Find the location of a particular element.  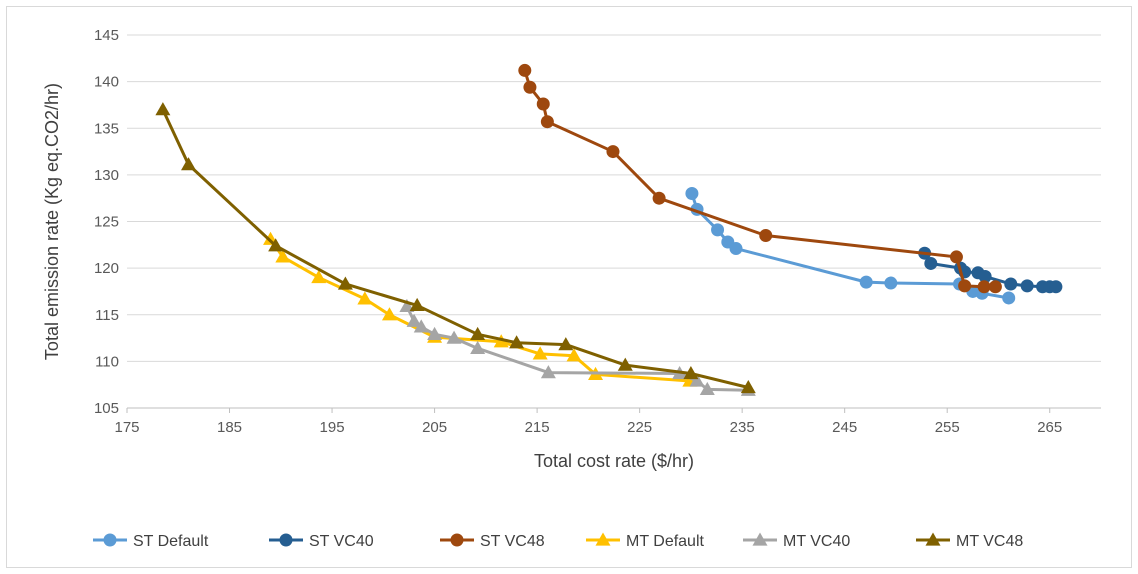

legend-label: ST VC40 is located at coordinates (341, 541).